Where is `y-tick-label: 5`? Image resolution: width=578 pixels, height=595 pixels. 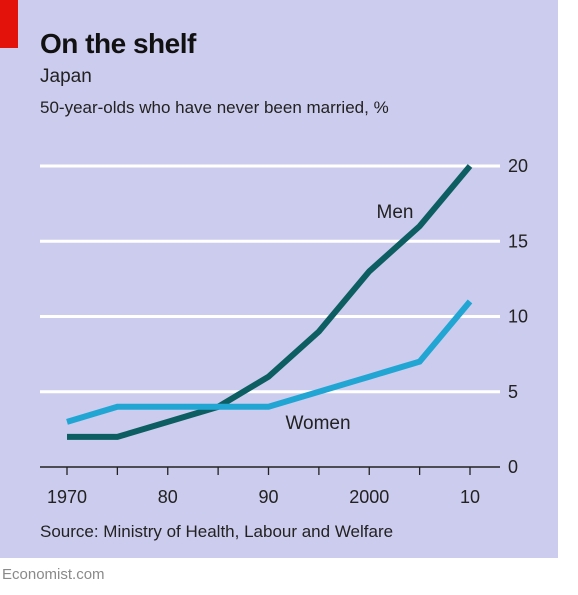 y-tick-label: 5 is located at coordinates (513, 392).